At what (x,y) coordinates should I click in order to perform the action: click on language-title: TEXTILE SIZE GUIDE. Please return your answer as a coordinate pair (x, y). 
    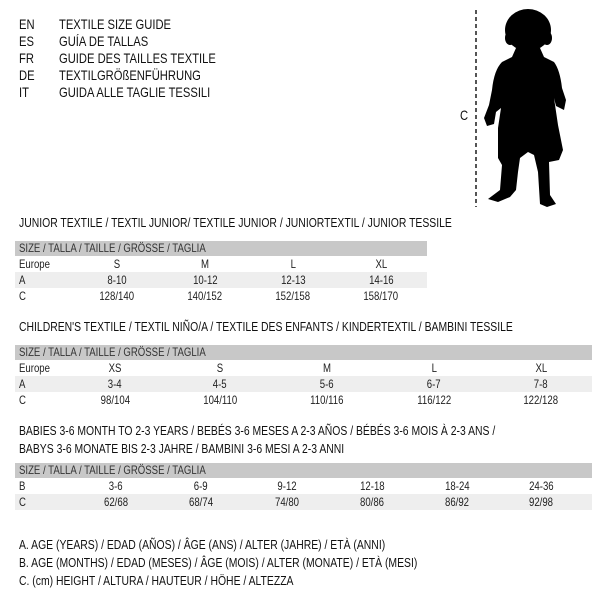
    Looking at the image, I should click on (129, 24).